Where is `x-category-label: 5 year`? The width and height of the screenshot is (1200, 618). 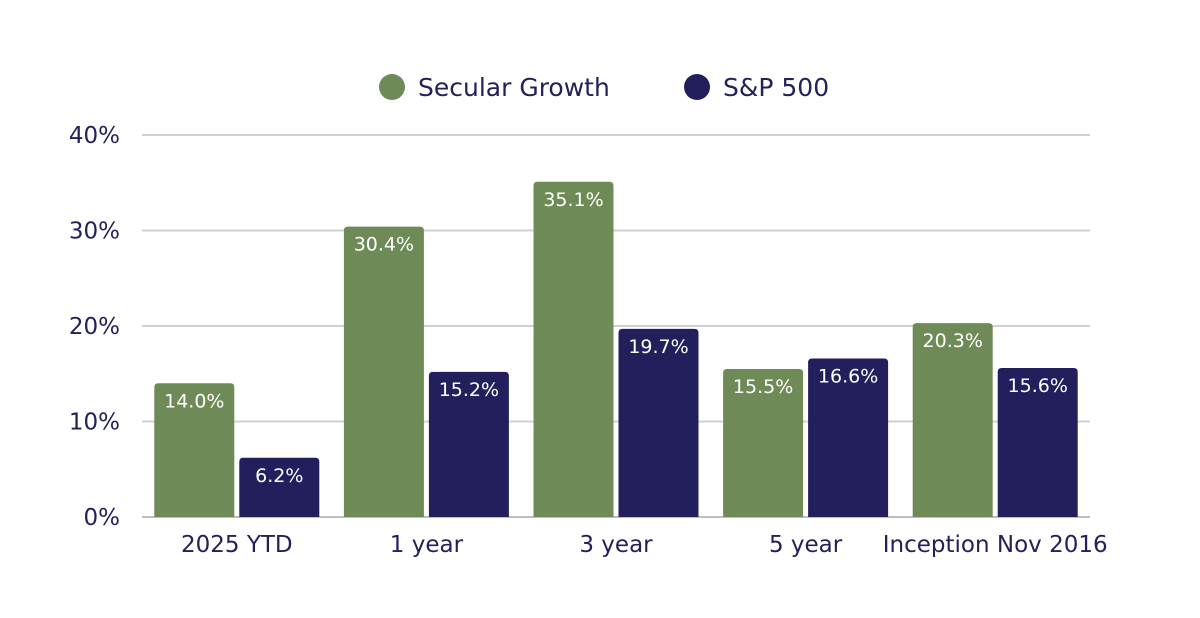
x-category-label: 5 year is located at coordinates (806, 545).